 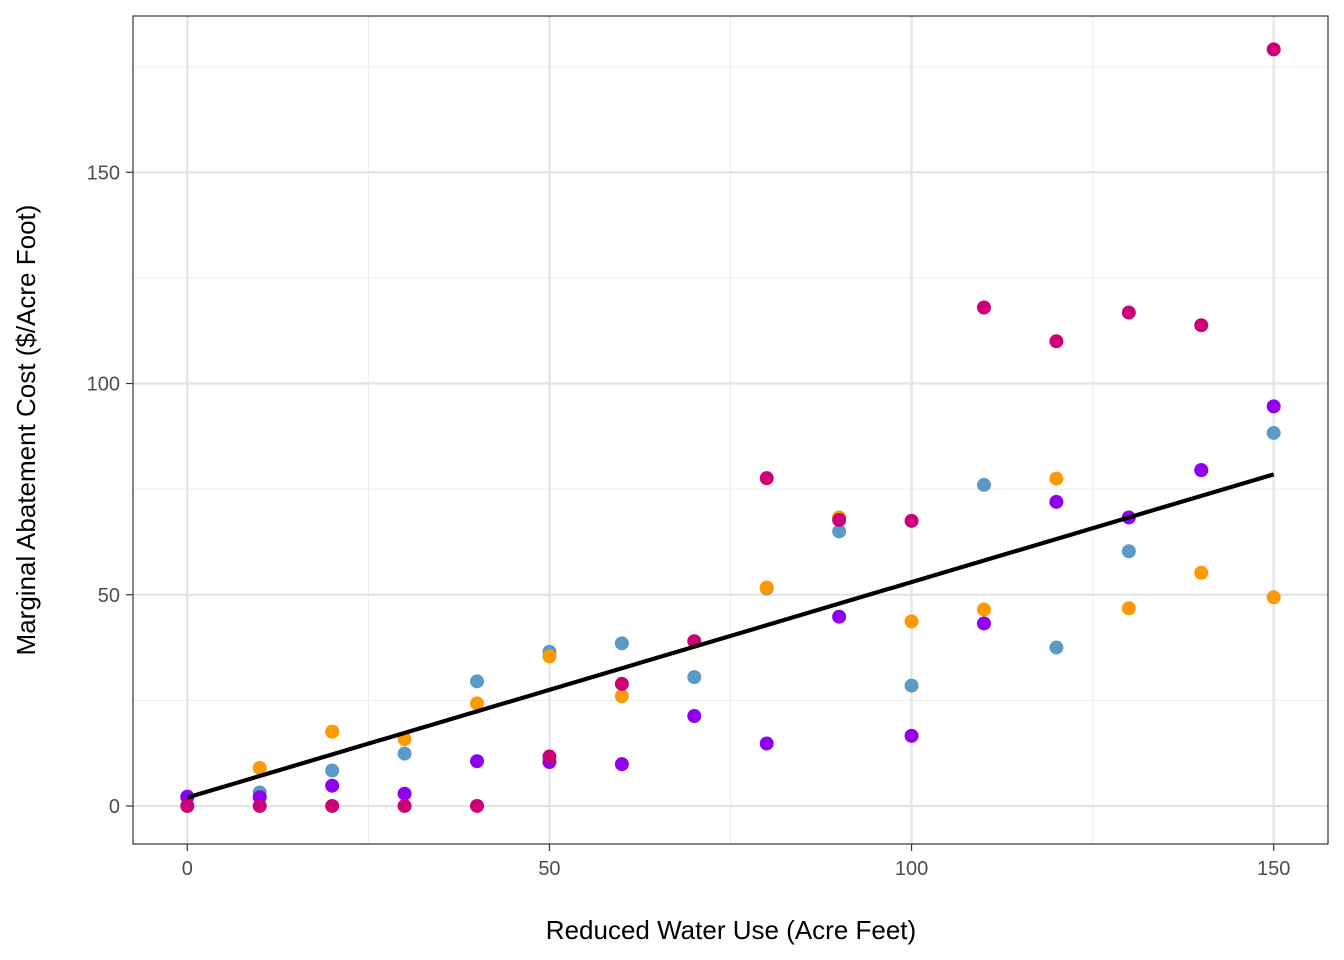 What do you see at coordinates (103, 385) in the screenshot?
I see `y-tick-label: 100` at bounding box center [103, 385].